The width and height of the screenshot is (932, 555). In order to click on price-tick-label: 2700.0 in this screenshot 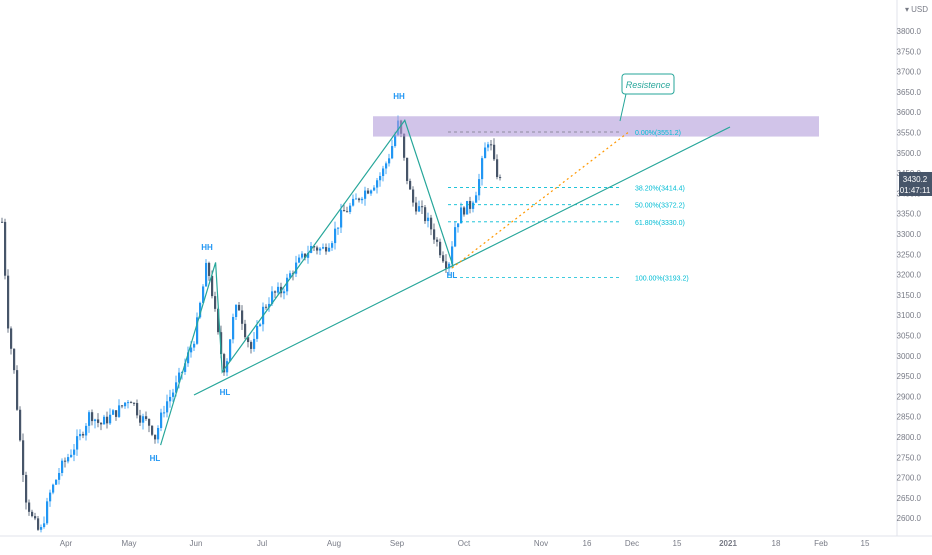, I will do `click(909, 478)`.